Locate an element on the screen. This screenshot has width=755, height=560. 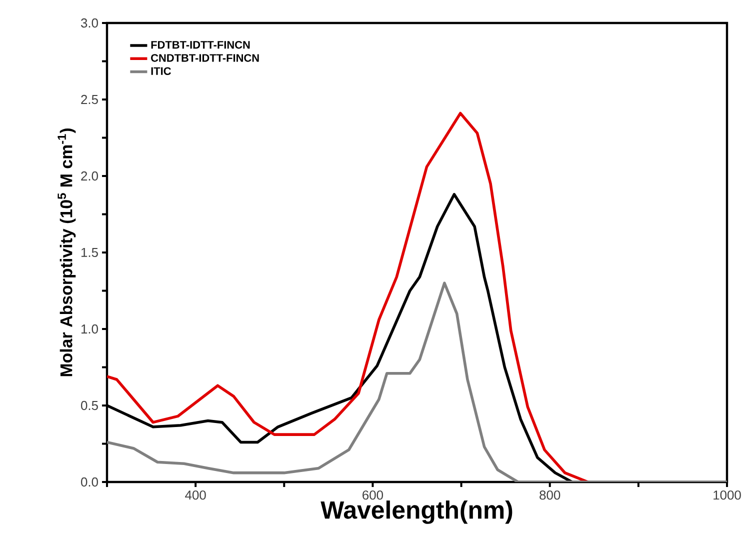
x-tick-label: 400 is located at coordinates (195, 495).